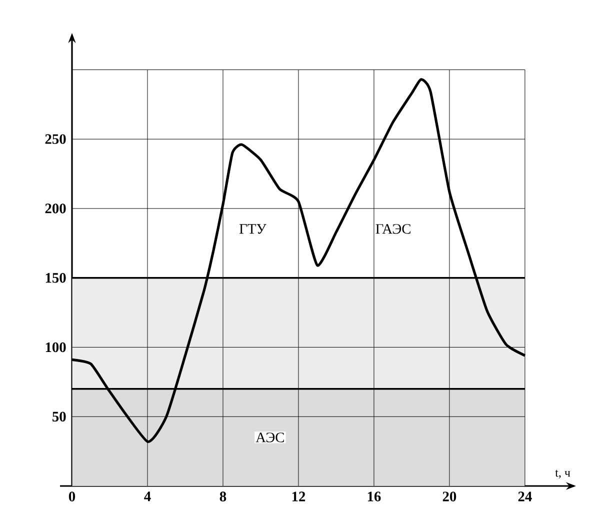  Describe the element at coordinates (56, 277) in the screenshot. I see `y-tick-label: 150` at that location.